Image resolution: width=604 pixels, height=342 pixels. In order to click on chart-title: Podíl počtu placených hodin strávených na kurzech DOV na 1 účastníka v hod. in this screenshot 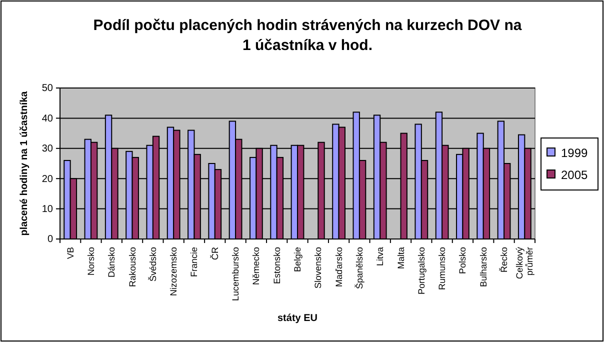, I will do `click(307, 35)`.